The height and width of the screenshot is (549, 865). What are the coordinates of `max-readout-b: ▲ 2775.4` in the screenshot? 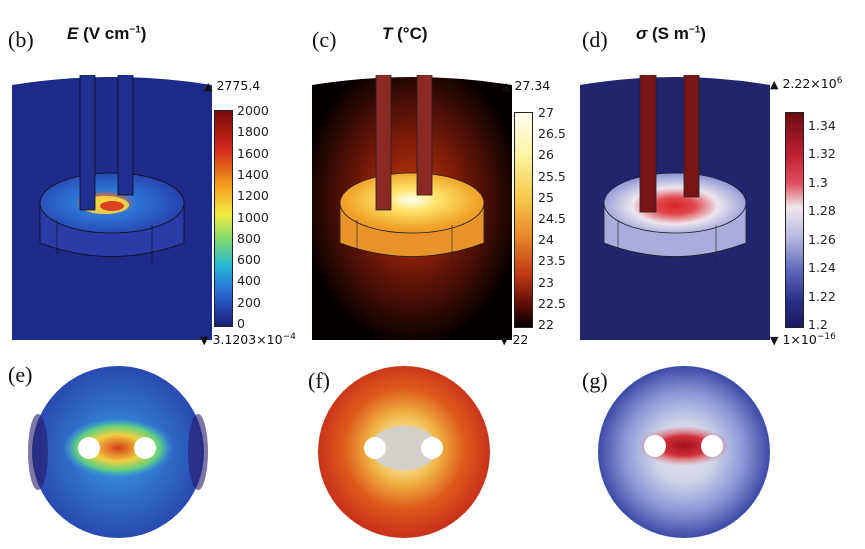 It's located at (232, 85).